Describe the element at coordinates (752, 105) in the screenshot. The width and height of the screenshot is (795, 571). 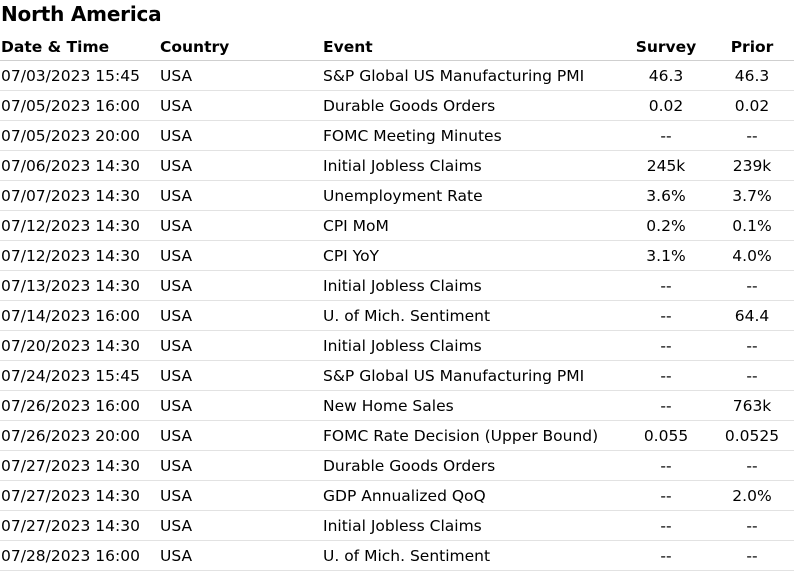
I see `cell-prior: 0.02` at that location.